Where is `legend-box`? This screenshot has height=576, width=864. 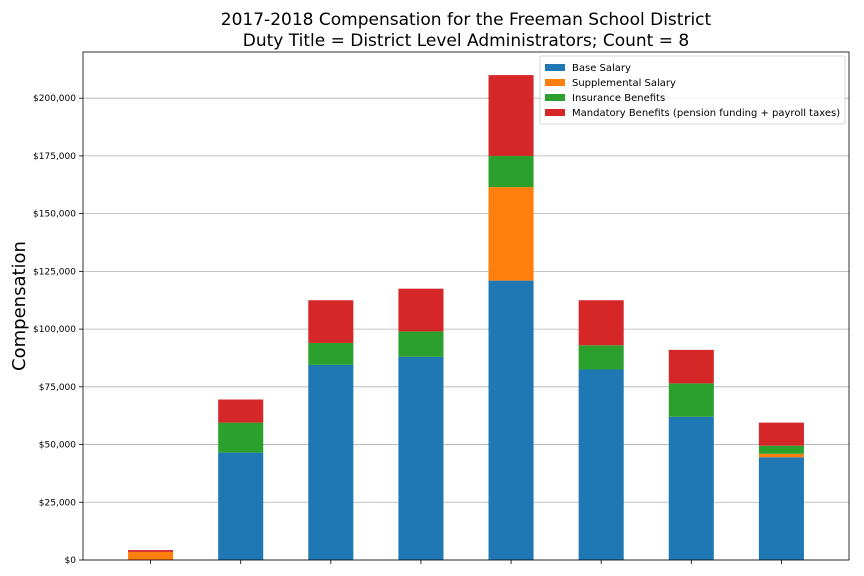
legend-box is located at coordinates (692, 90).